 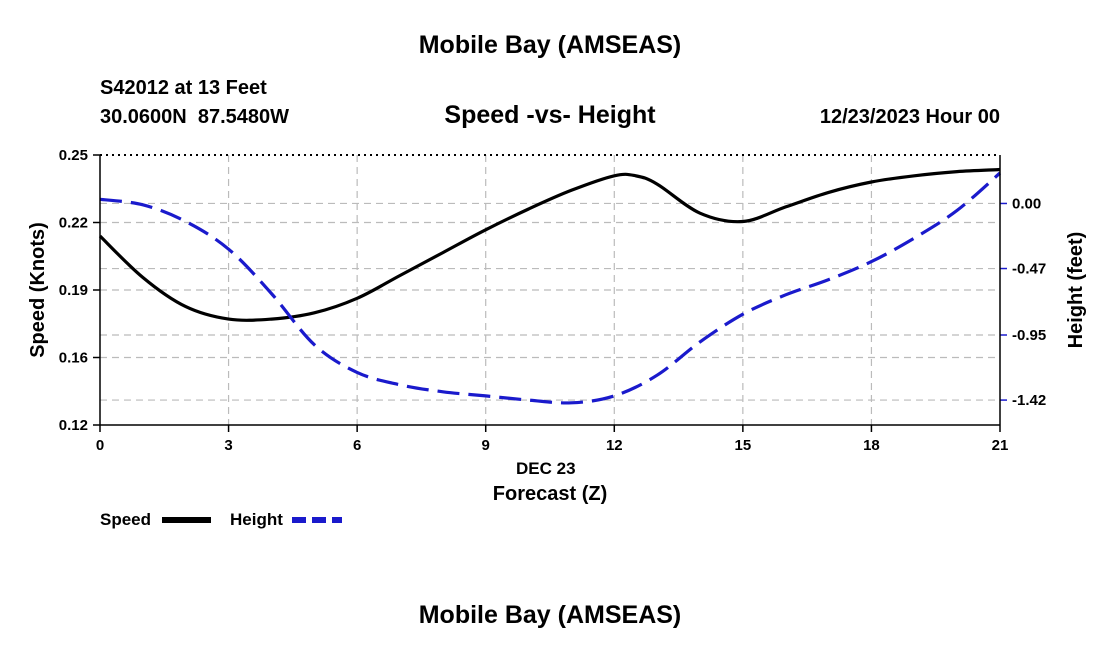 I want to click on x-tick-label: 21, so click(x=1000, y=445).